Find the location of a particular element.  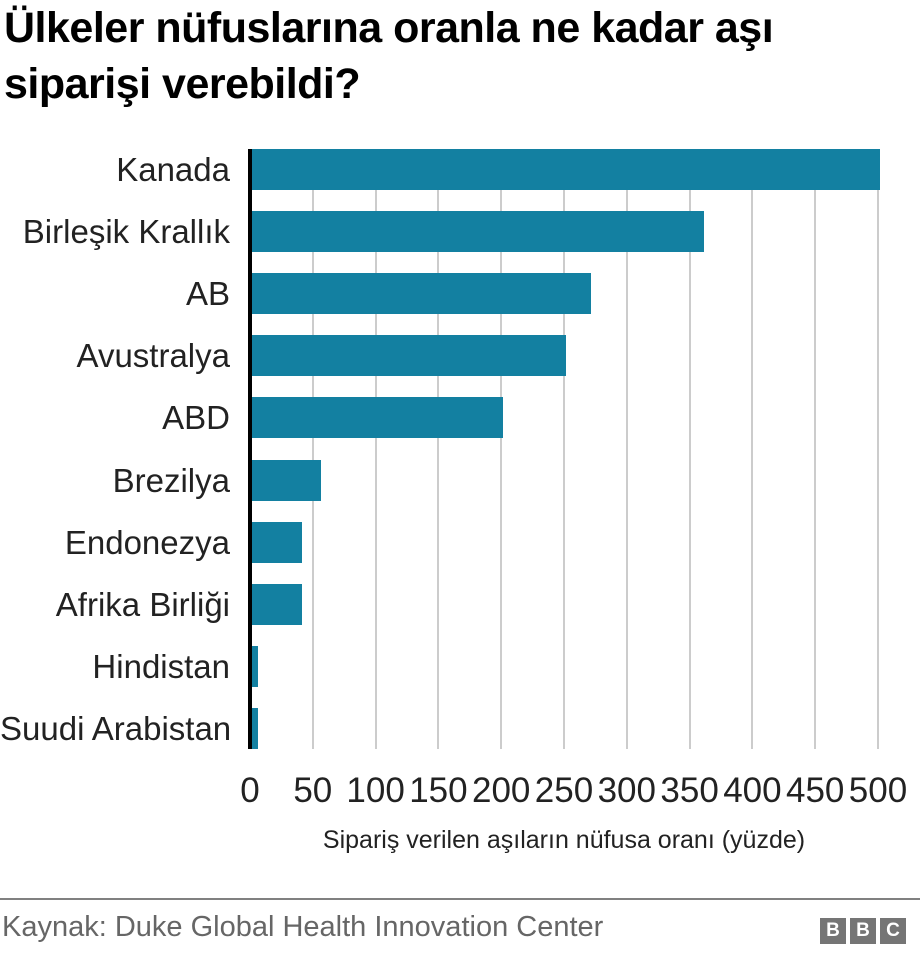

bar-row: Hindistan is located at coordinates (460, 666).